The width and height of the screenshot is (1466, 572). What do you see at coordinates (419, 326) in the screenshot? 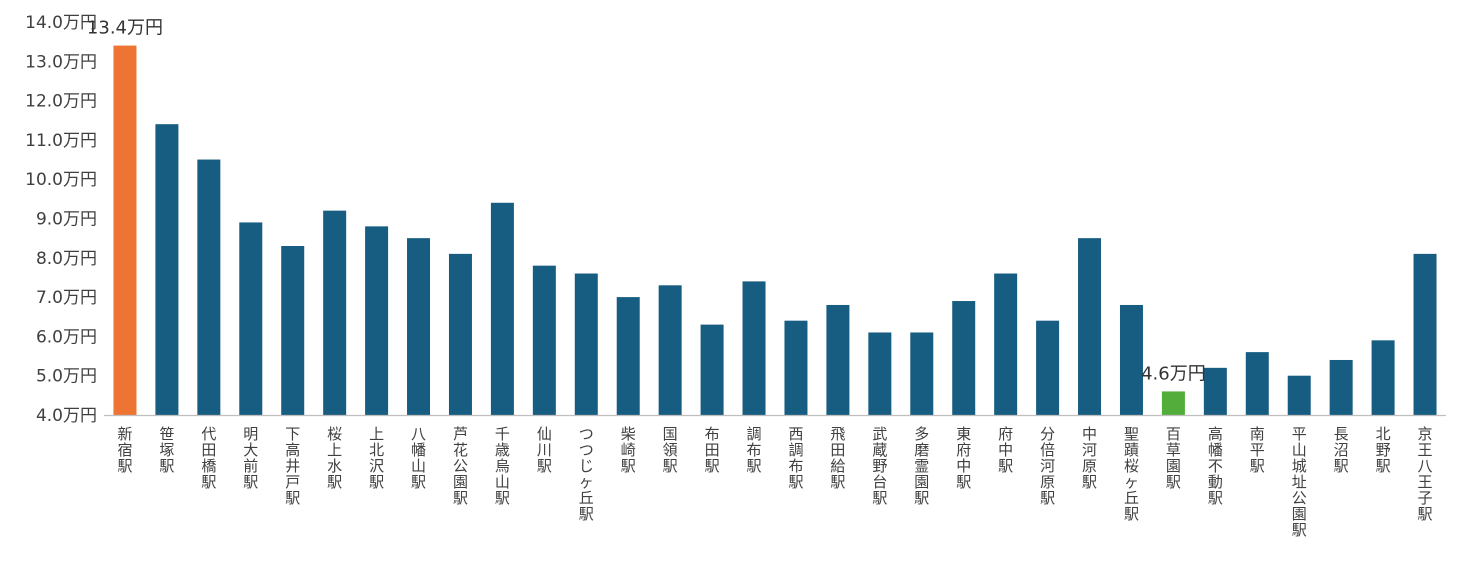
I see `bar-八幡山駅` at bounding box center [419, 326].